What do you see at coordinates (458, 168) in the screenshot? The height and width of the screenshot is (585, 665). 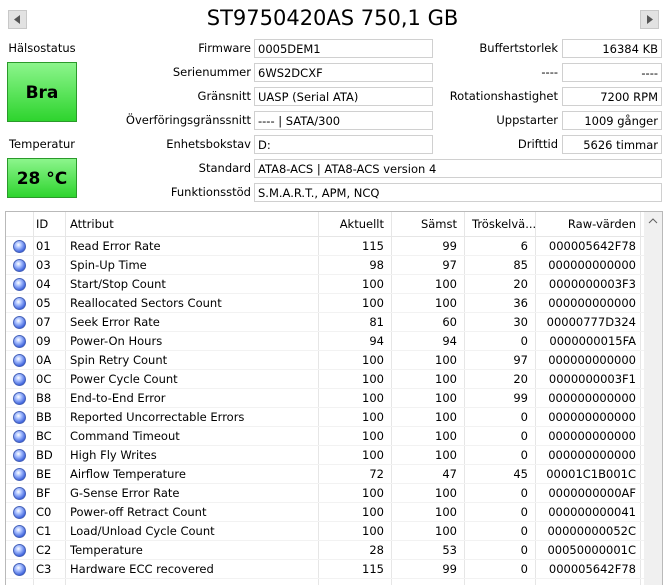 I see `field-value: ATA8-ACS | ATA8-ACS version 4` at bounding box center [458, 168].